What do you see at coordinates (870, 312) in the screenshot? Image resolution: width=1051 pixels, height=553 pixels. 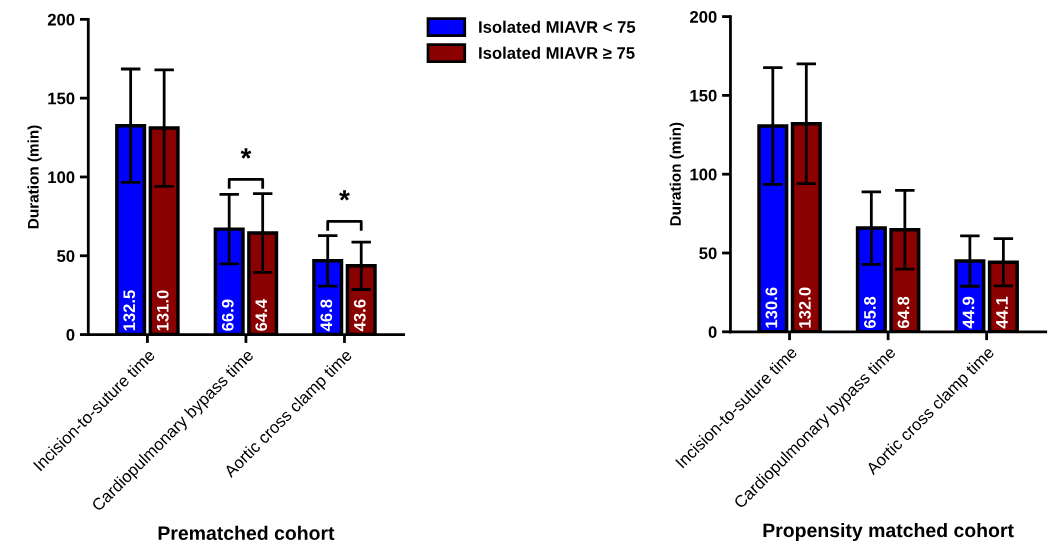 I see `data-label: 65.8` at bounding box center [870, 312].